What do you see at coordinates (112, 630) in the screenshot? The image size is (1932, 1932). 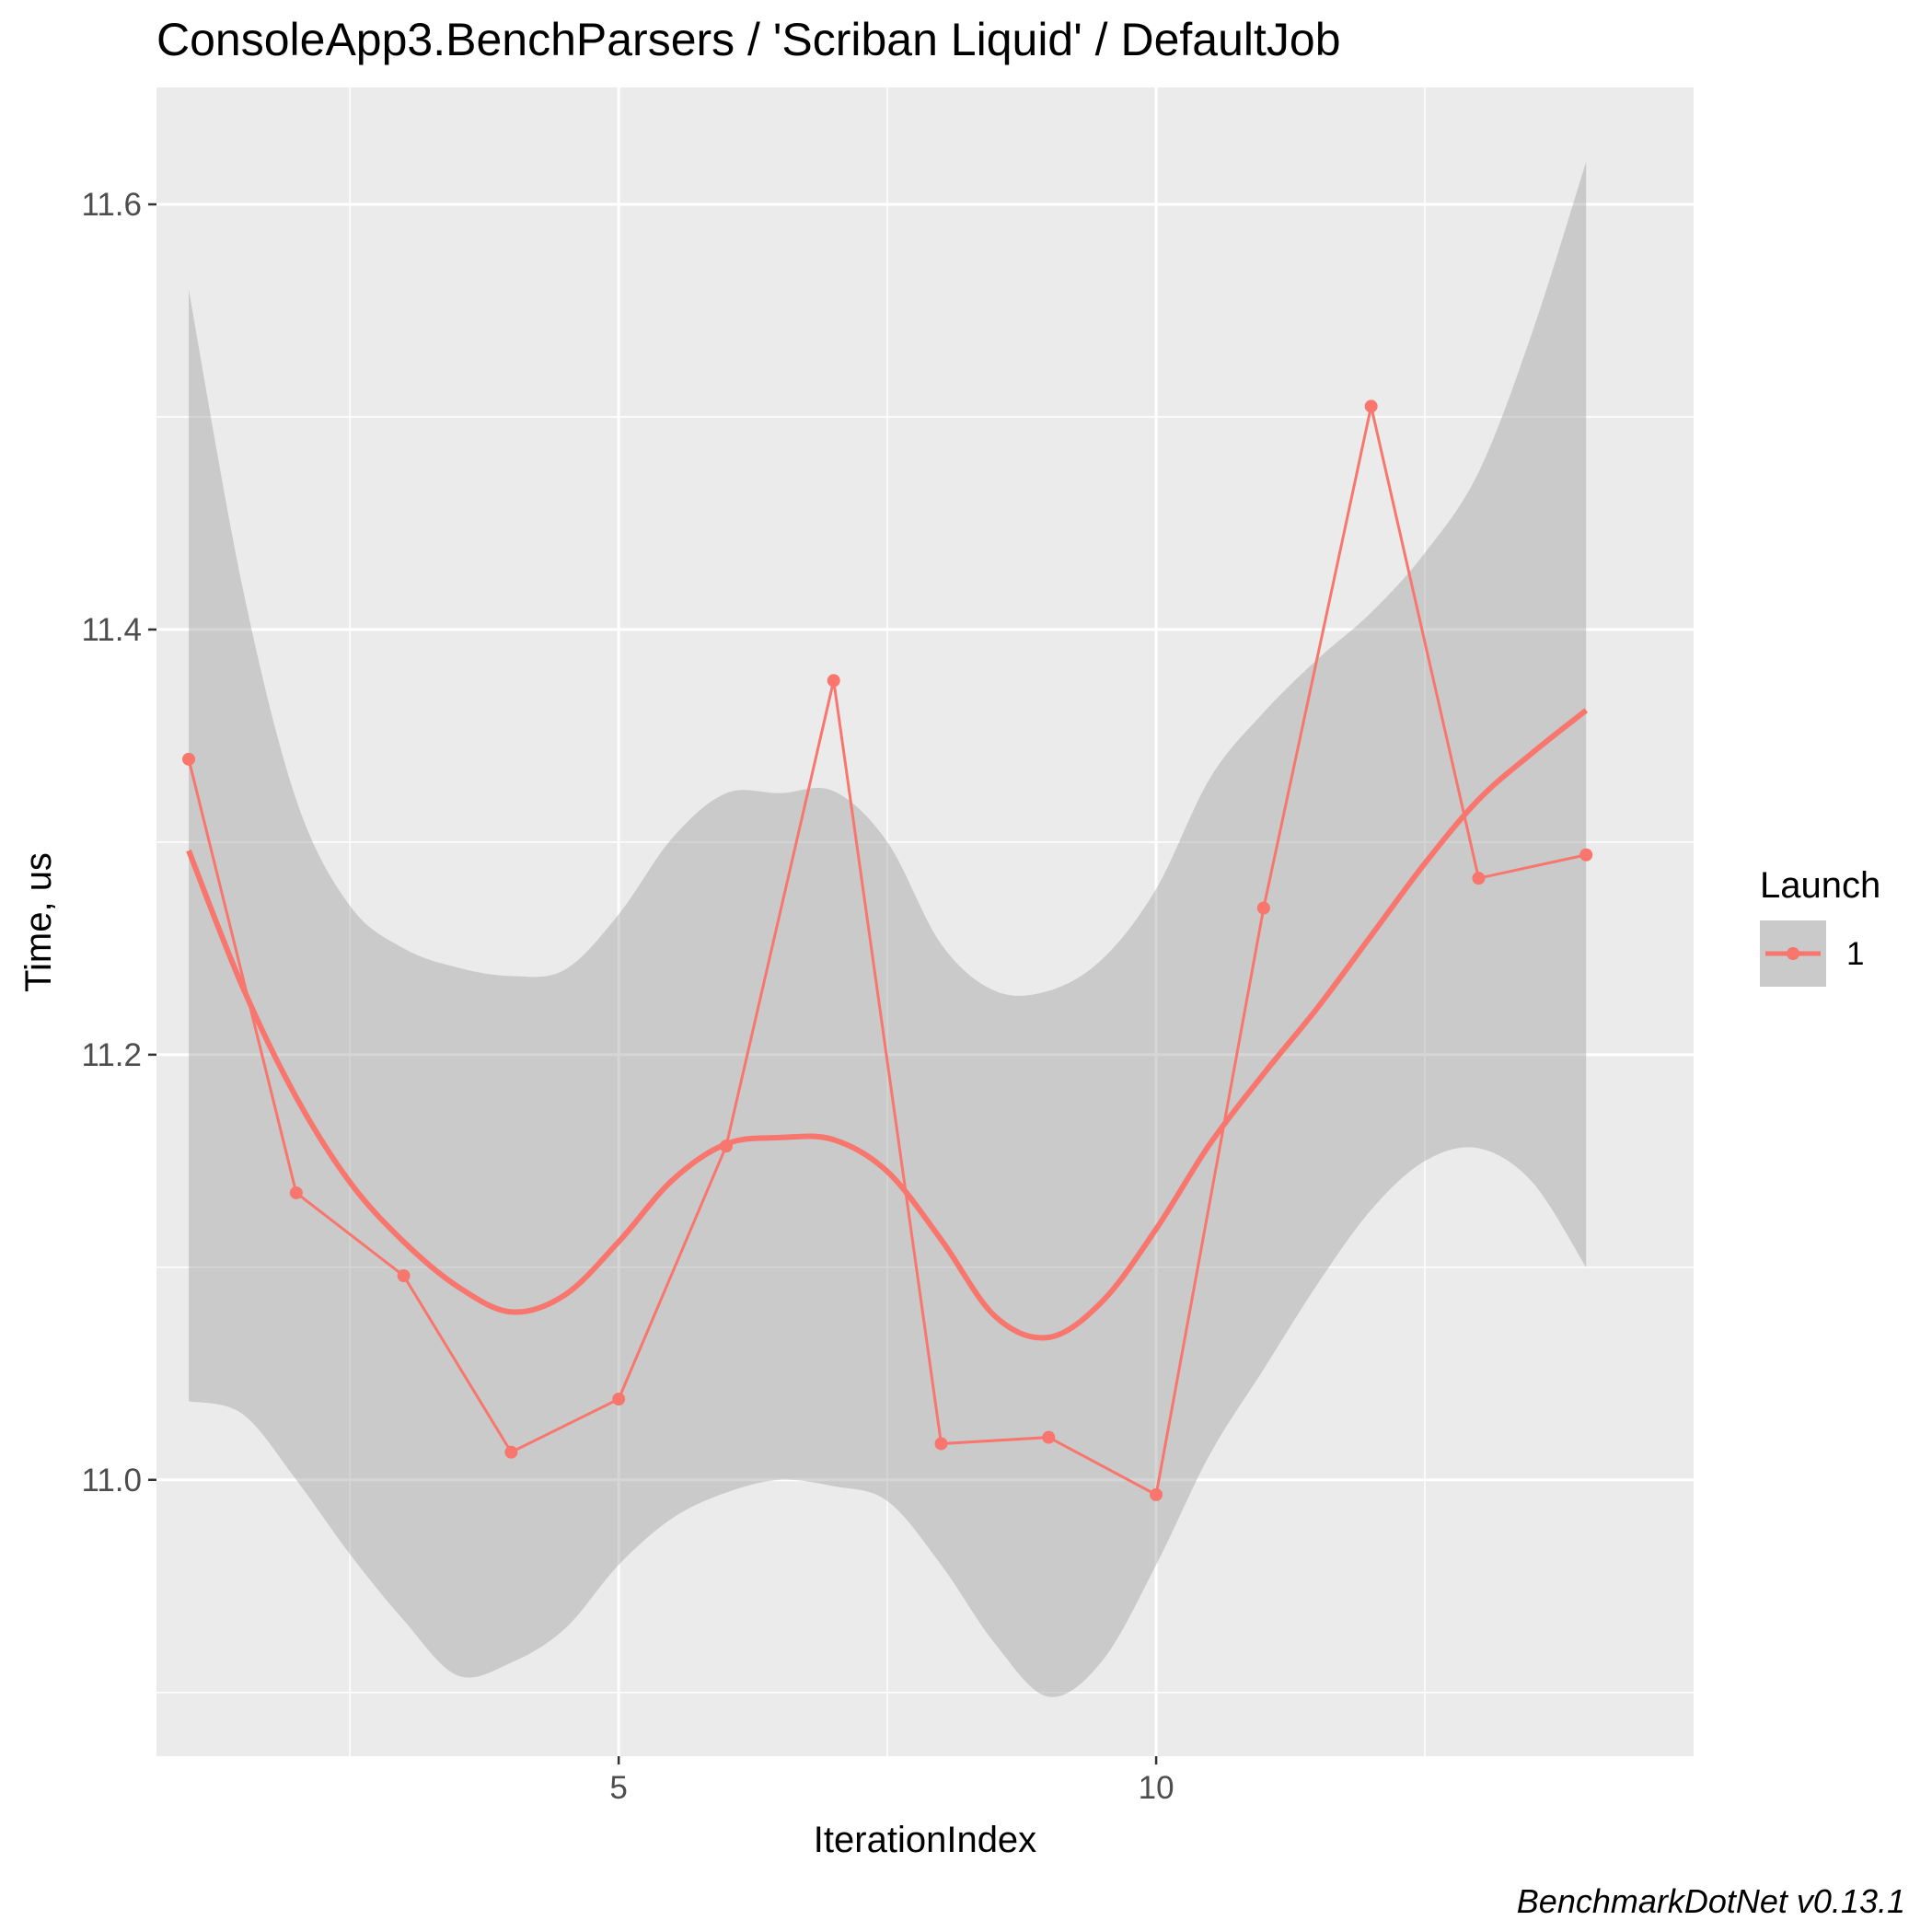 I see `y-tick-label: 11.4` at bounding box center [112, 630].